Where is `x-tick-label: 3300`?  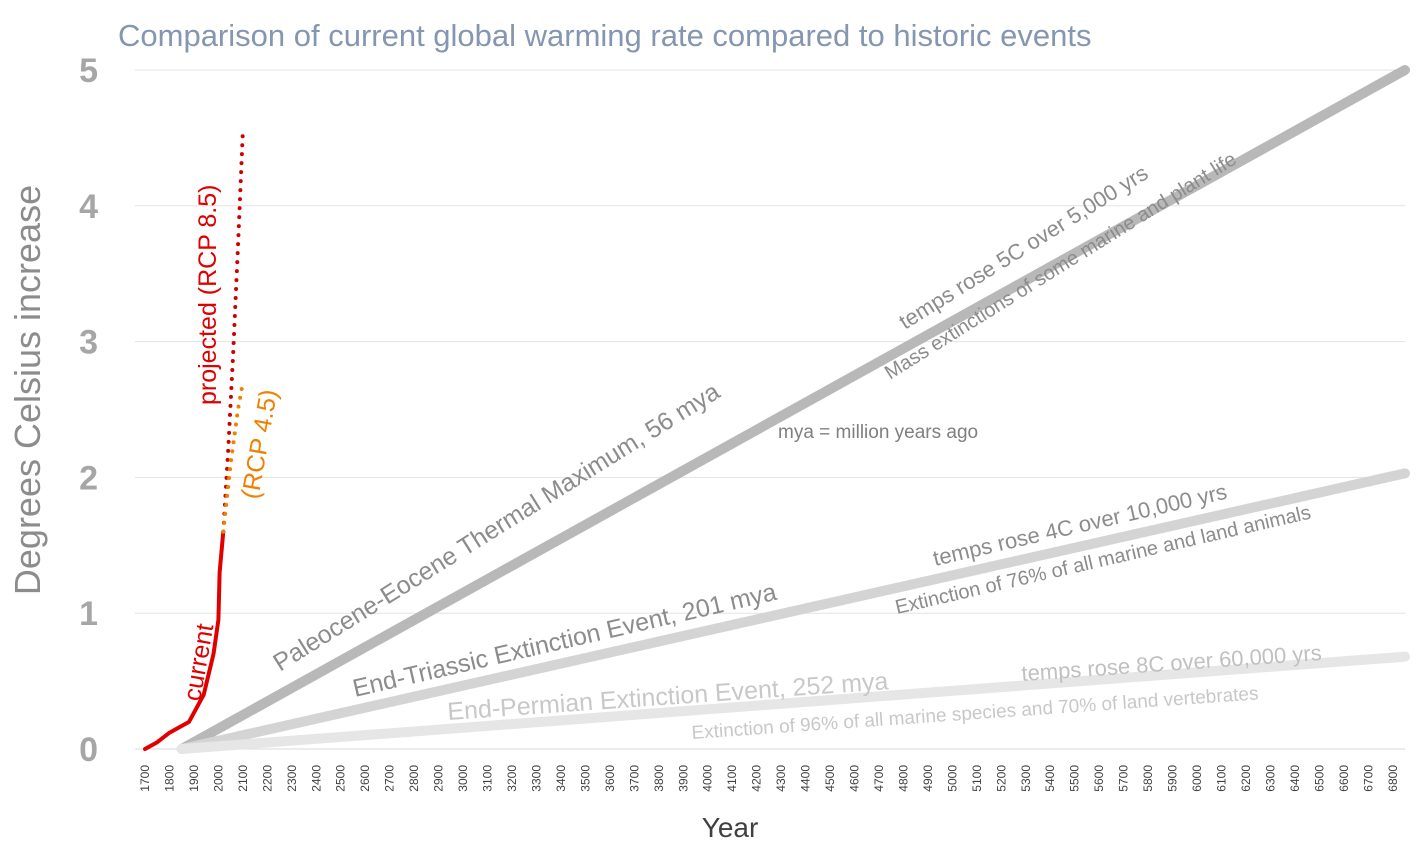 x-tick-label: 3300 is located at coordinates (536, 778).